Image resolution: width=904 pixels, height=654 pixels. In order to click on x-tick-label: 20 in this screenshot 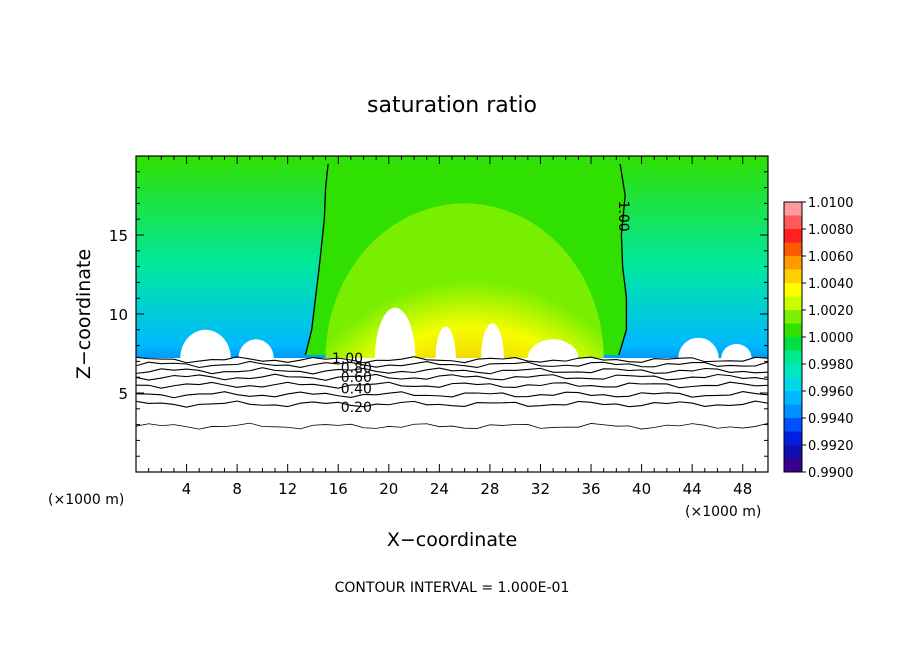, I will do `click(388, 489)`.